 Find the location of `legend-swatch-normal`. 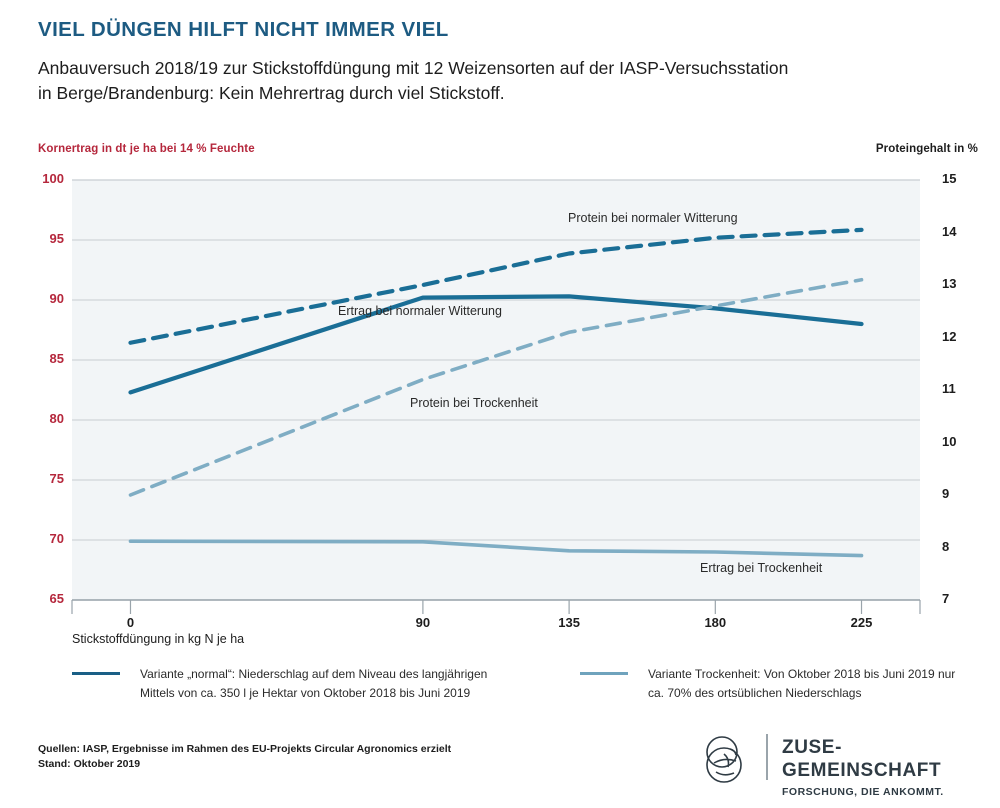

legend-swatch-normal is located at coordinates (96, 673).